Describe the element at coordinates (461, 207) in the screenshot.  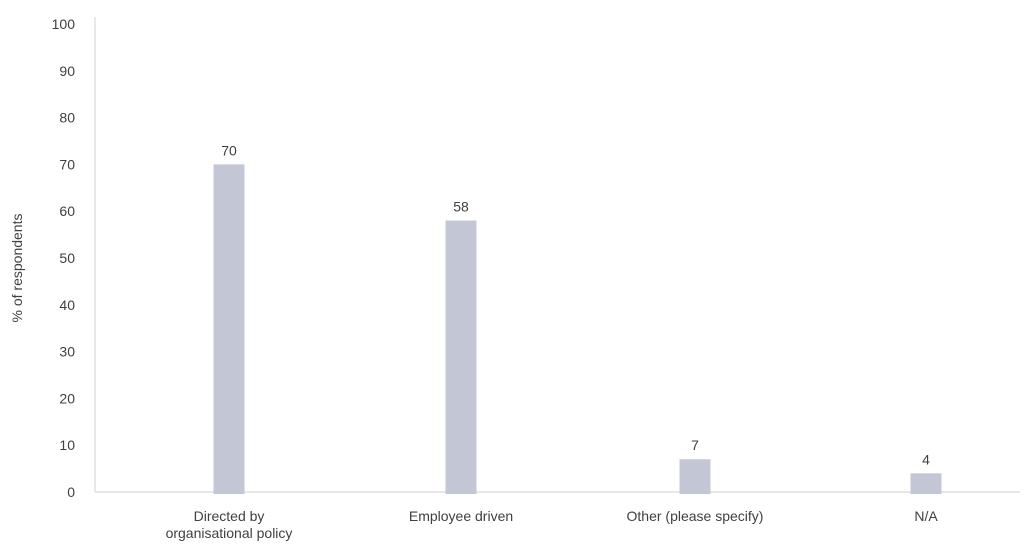
I see `data-label: 58` at that location.